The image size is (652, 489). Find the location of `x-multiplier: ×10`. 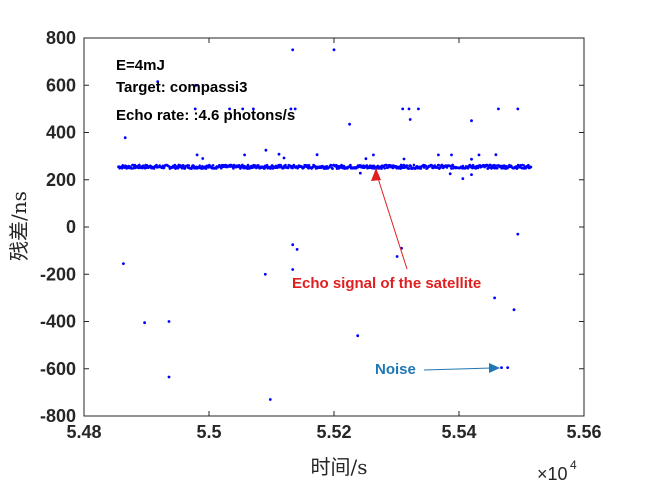

x-multiplier: ×10 is located at coordinates (552, 474).